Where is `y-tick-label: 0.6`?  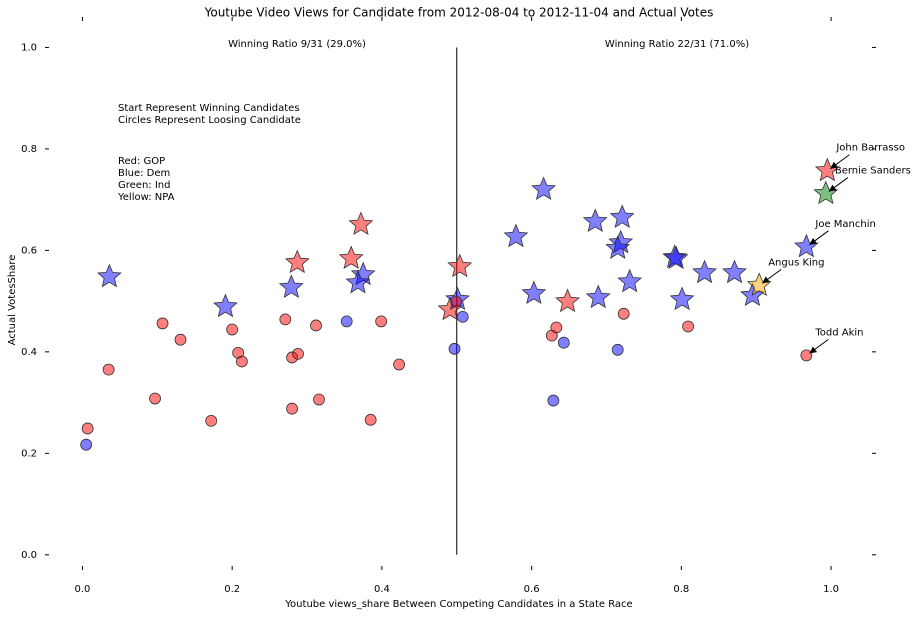 y-tick-label: 0.6 is located at coordinates (29, 250).